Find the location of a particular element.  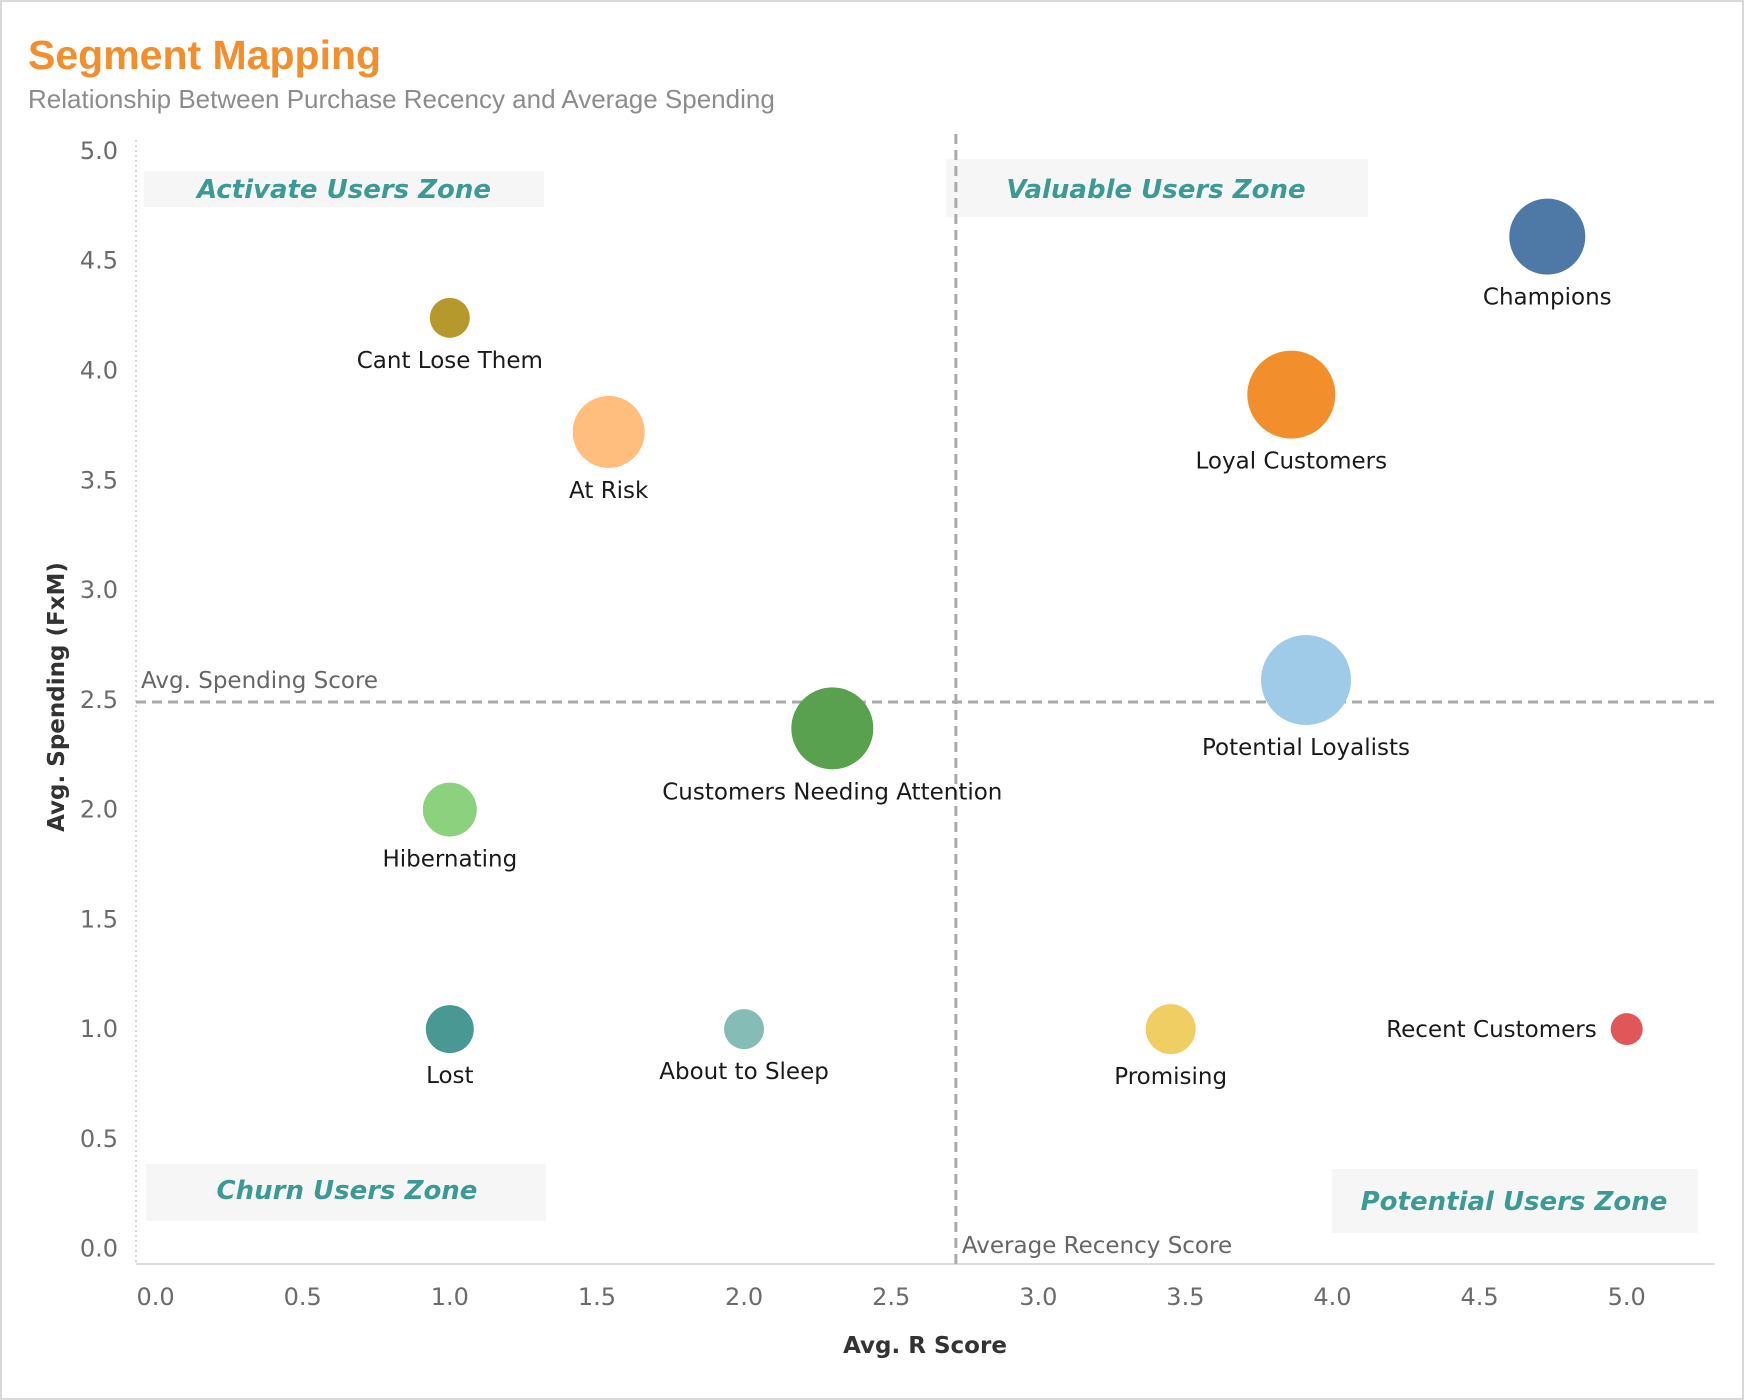

zone-label: Potential Users Zone is located at coordinates (1514, 1202).